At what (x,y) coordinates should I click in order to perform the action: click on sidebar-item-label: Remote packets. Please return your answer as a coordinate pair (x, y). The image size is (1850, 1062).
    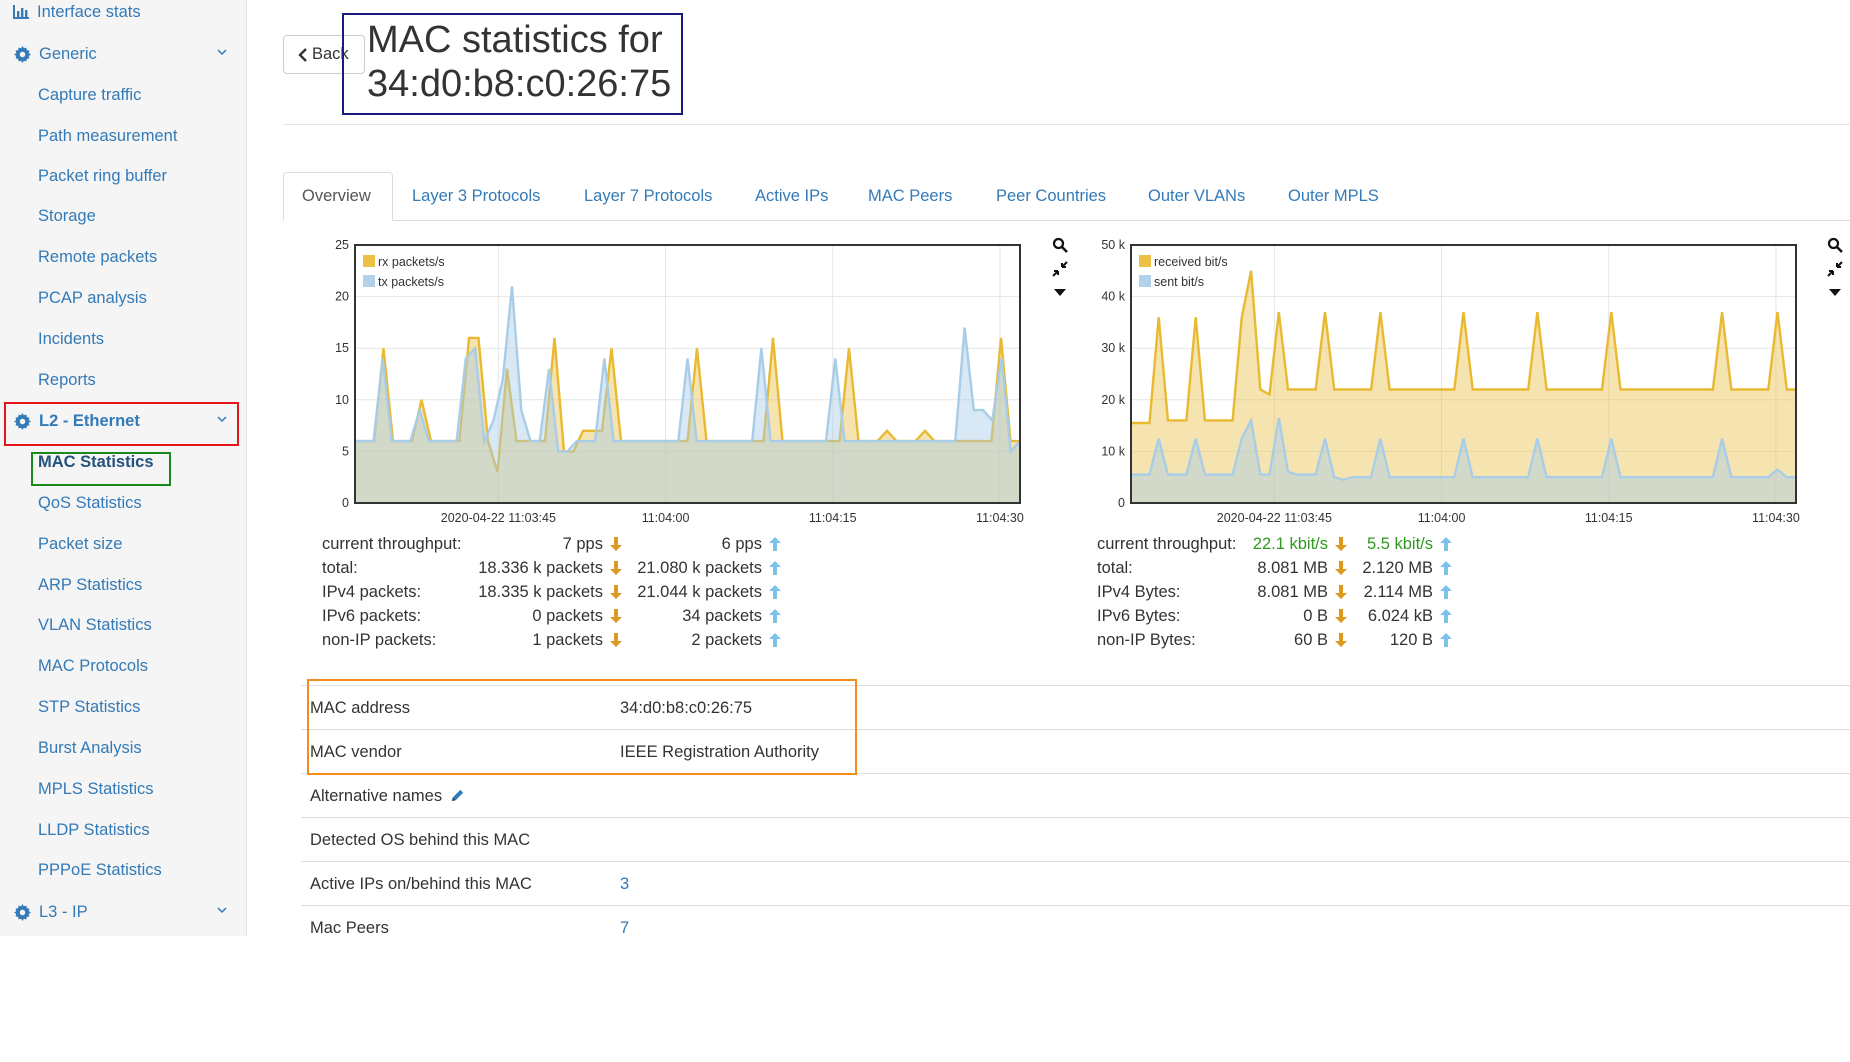
    Looking at the image, I should click on (98, 256).